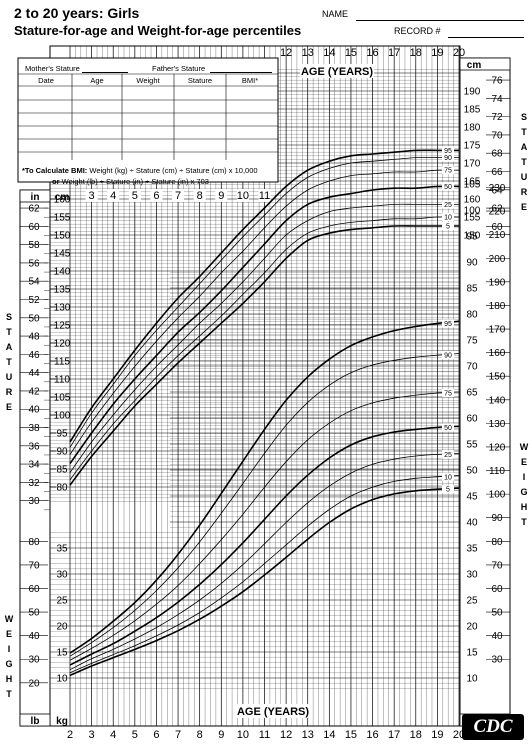  What do you see at coordinates (9, 664) in the screenshot?
I see `letter: G` at bounding box center [9, 664].